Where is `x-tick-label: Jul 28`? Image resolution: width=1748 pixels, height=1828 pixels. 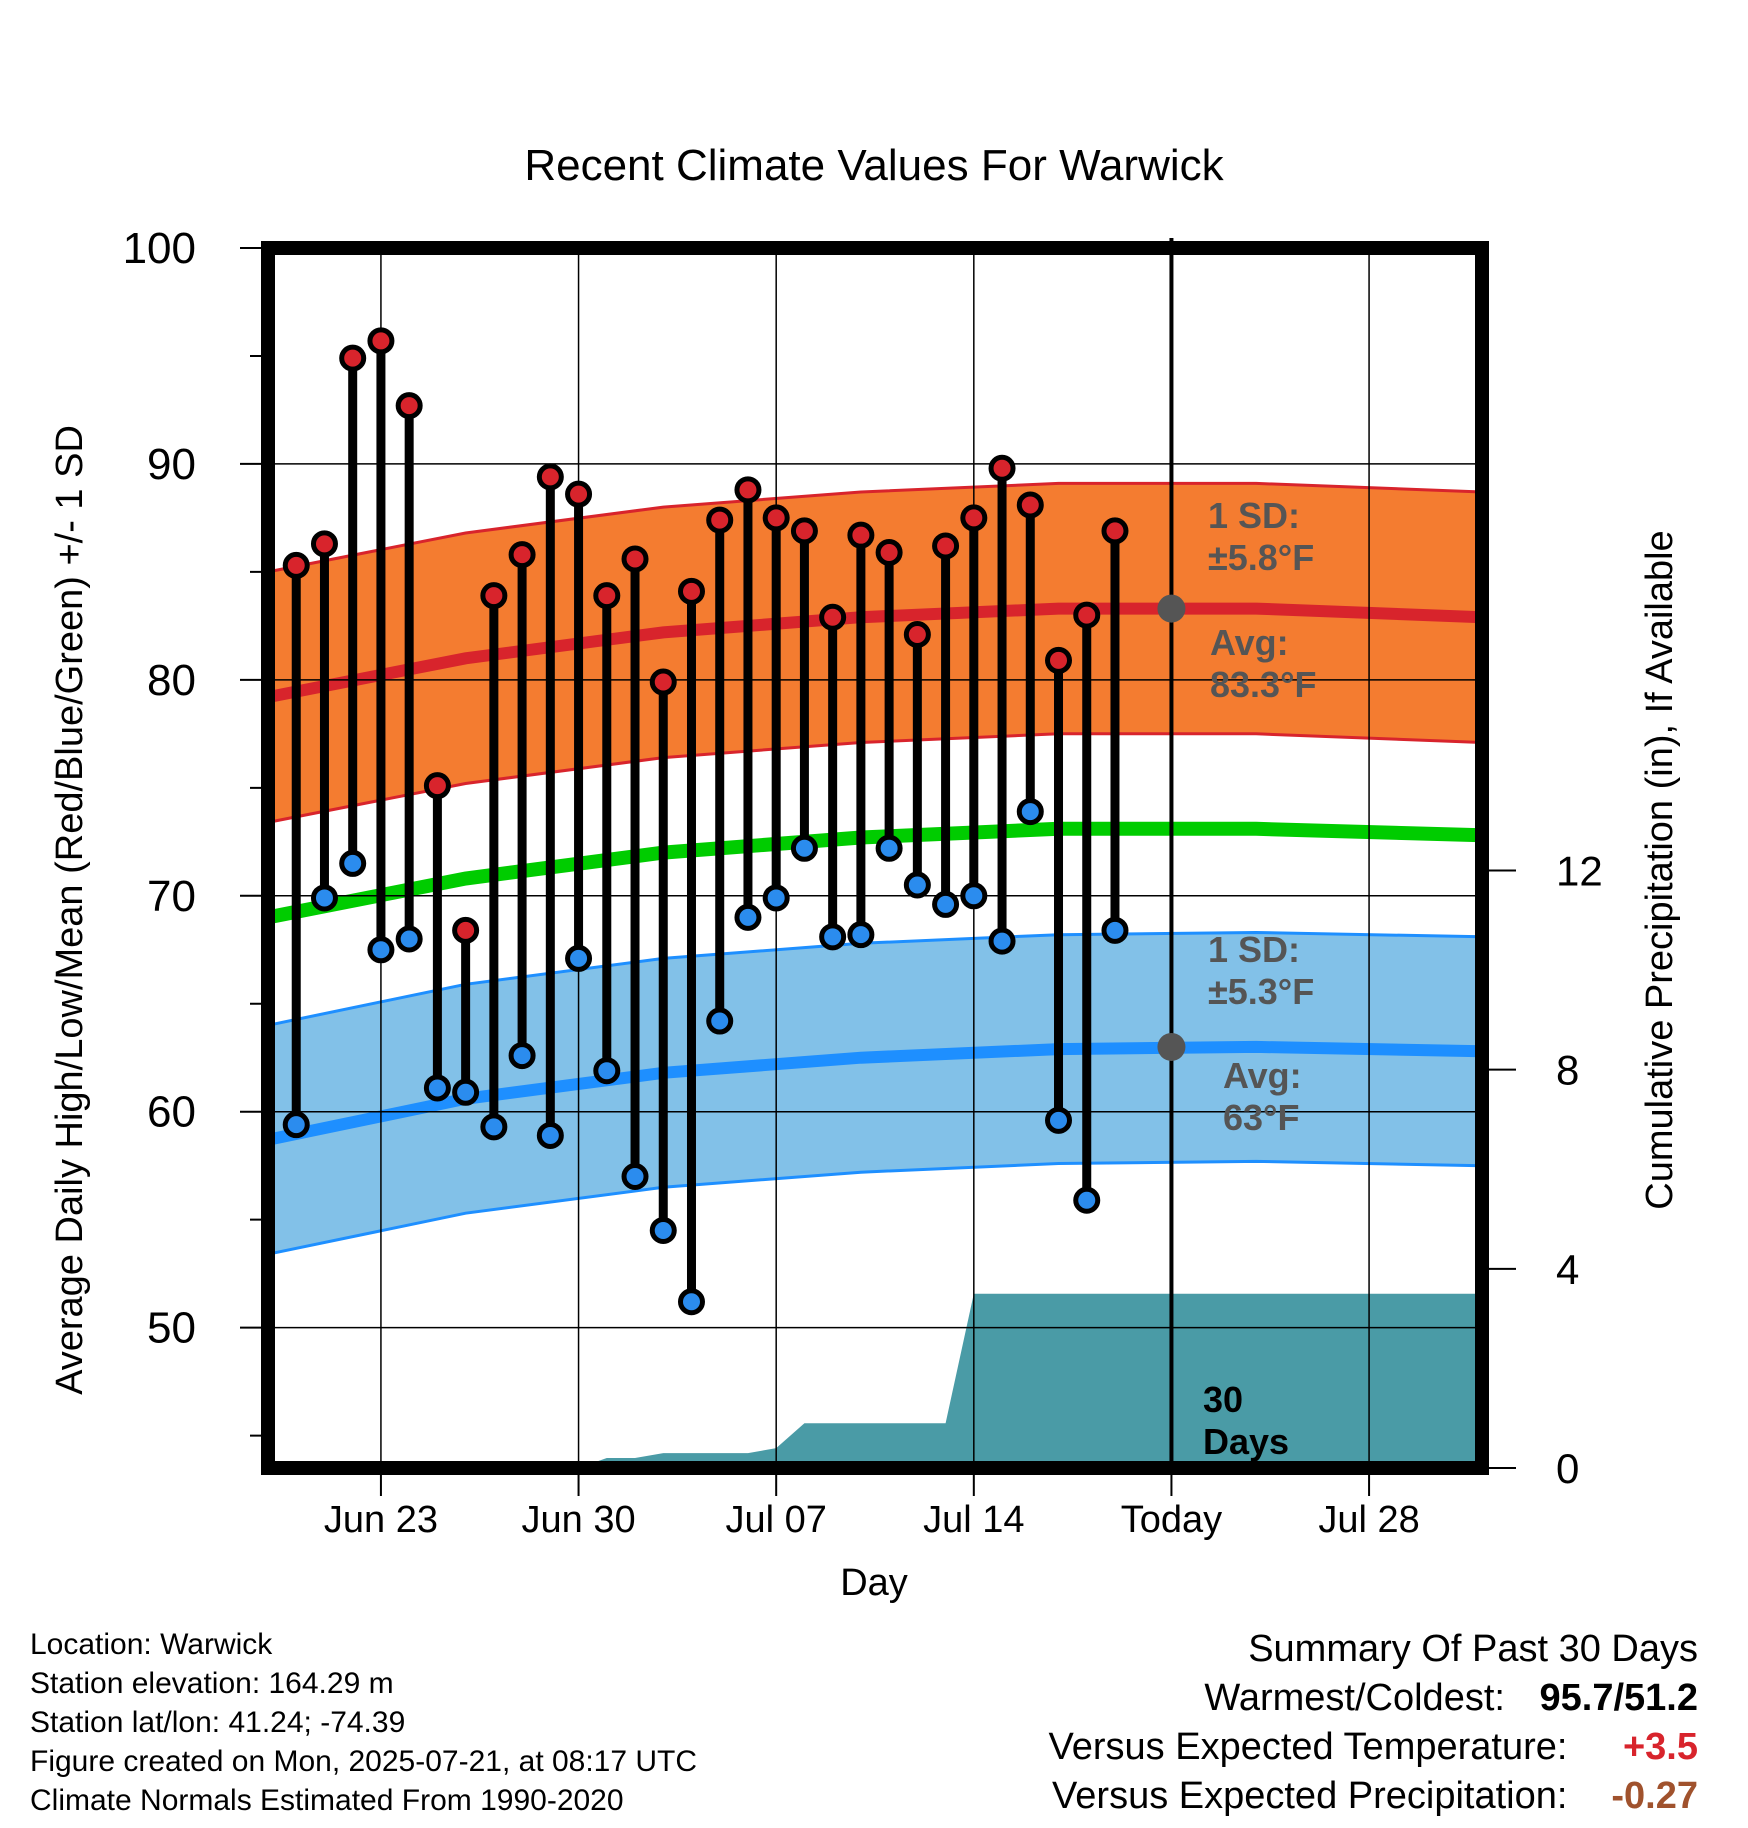 x-tick-label: Jul 28 is located at coordinates (1368, 1520).